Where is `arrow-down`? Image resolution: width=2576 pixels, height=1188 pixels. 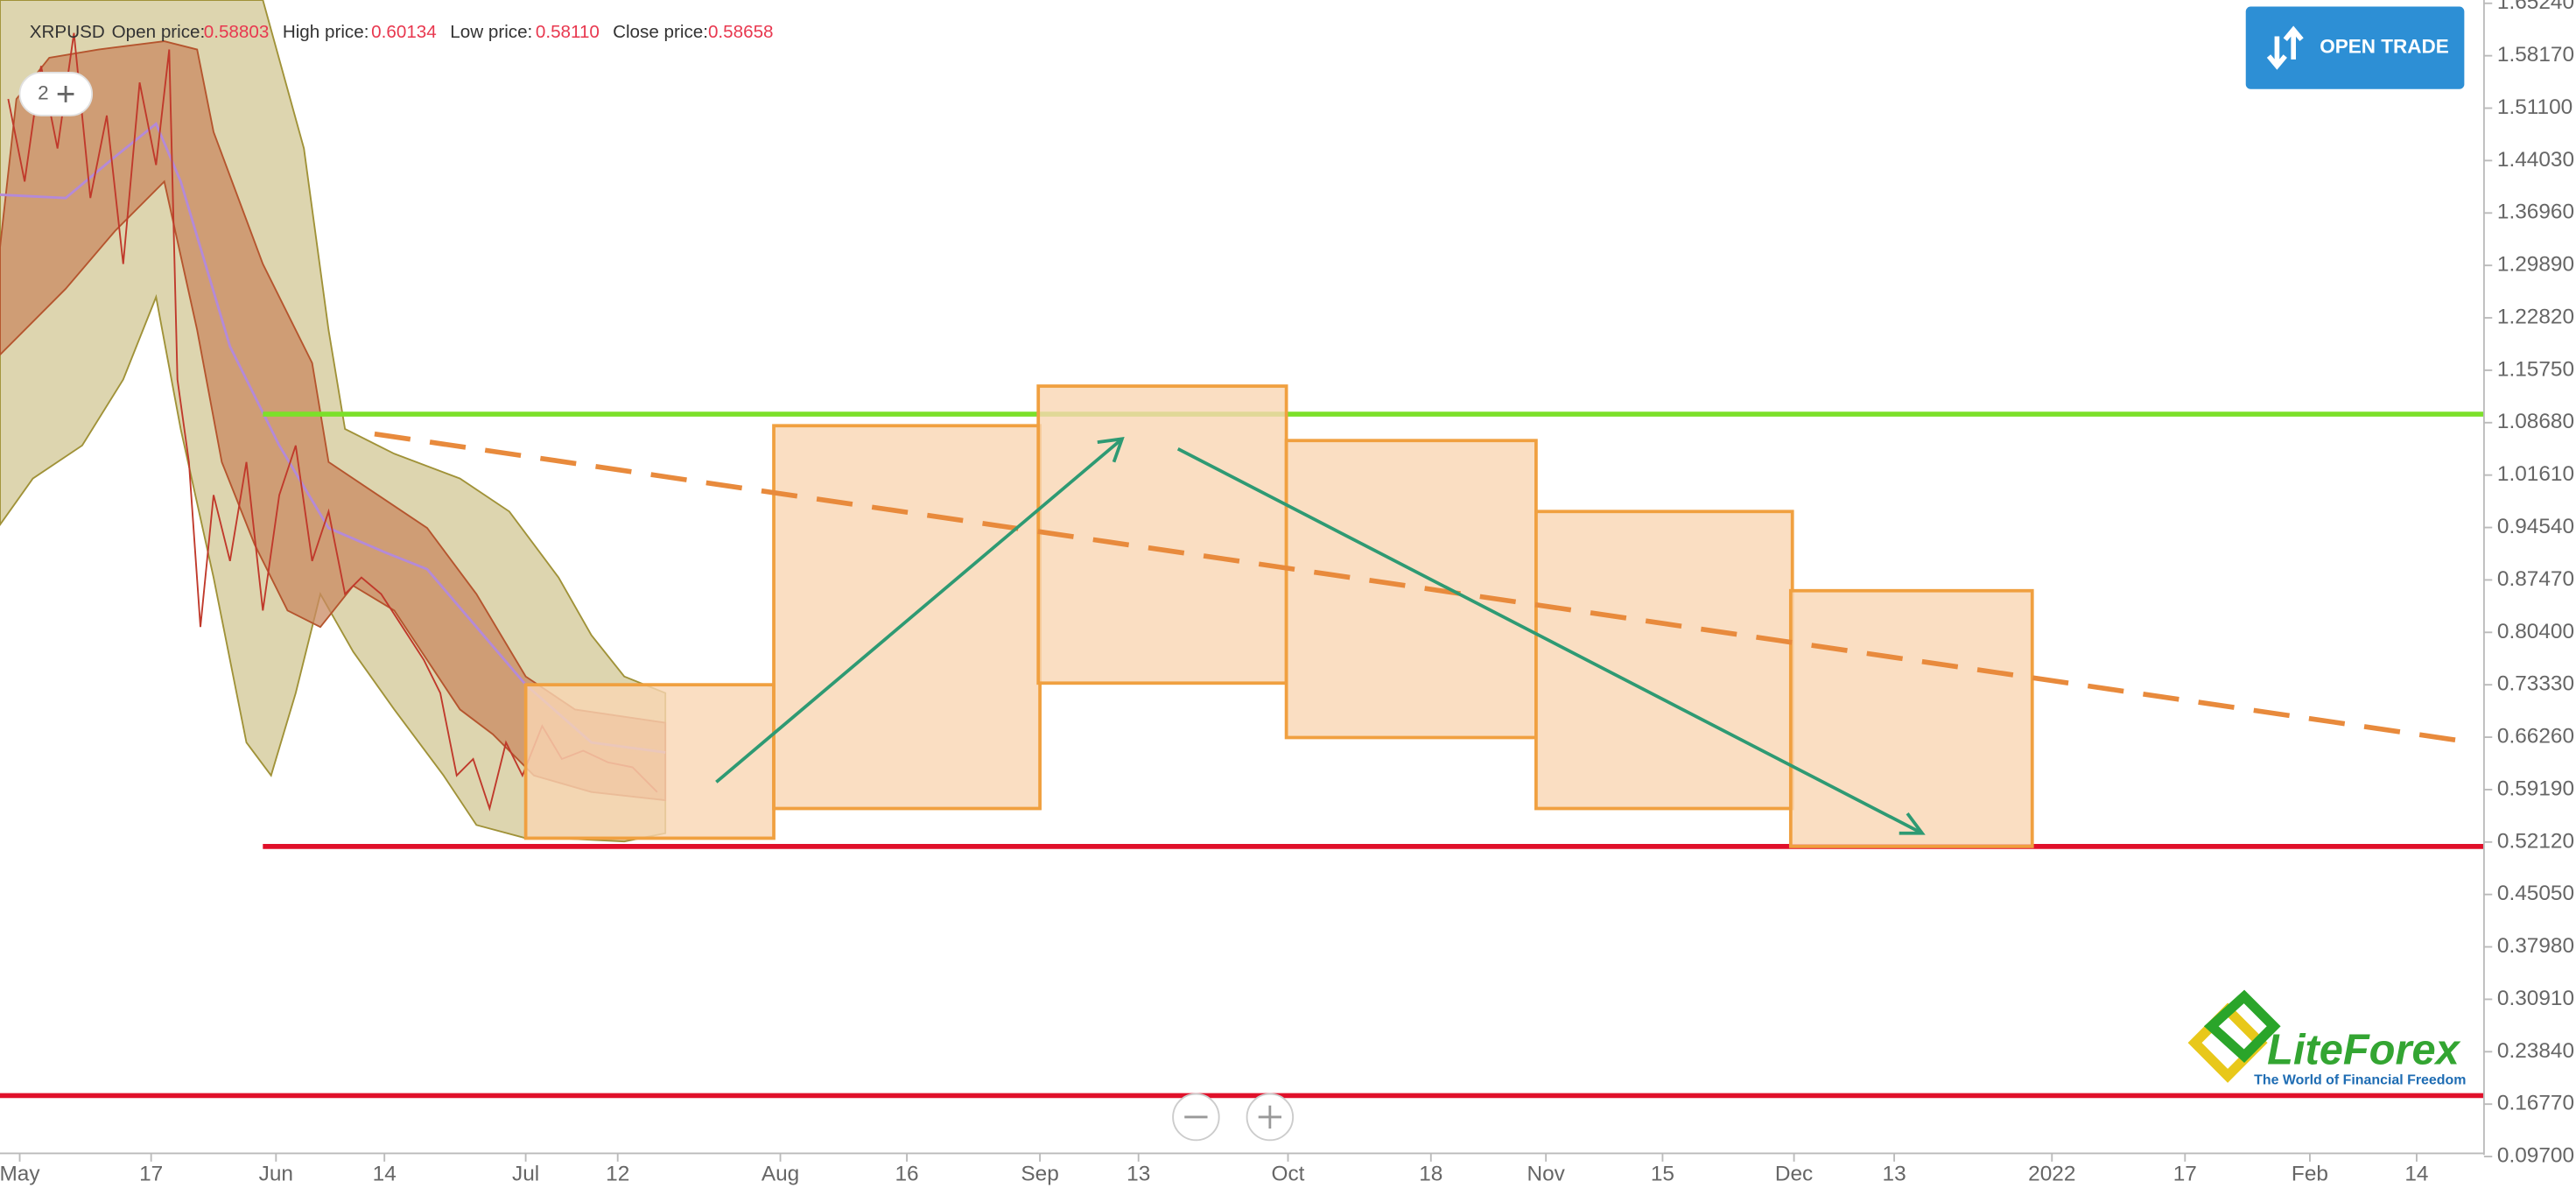 arrow-down is located at coordinates (1549, 641).